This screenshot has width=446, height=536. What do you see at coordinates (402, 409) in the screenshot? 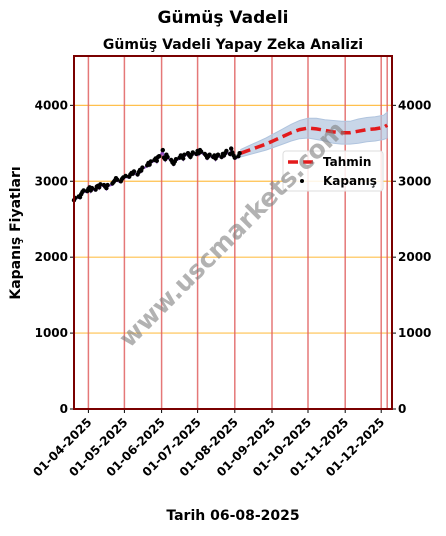
I see `y-tick-label-right-0: 0` at bounding box center [402, 409].